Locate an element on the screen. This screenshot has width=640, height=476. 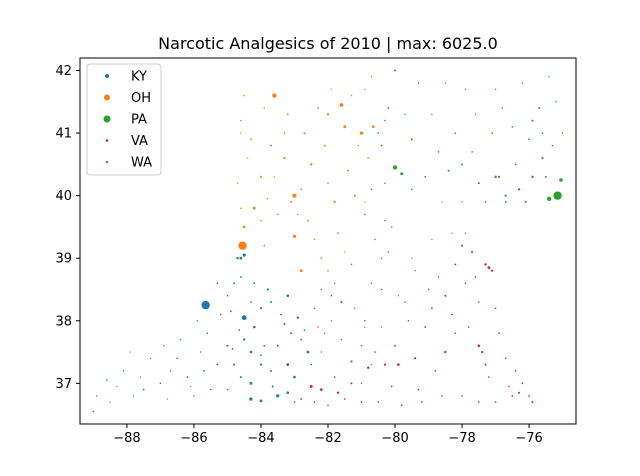
x-tick-label: −76 is located at coordinates (528, 438).